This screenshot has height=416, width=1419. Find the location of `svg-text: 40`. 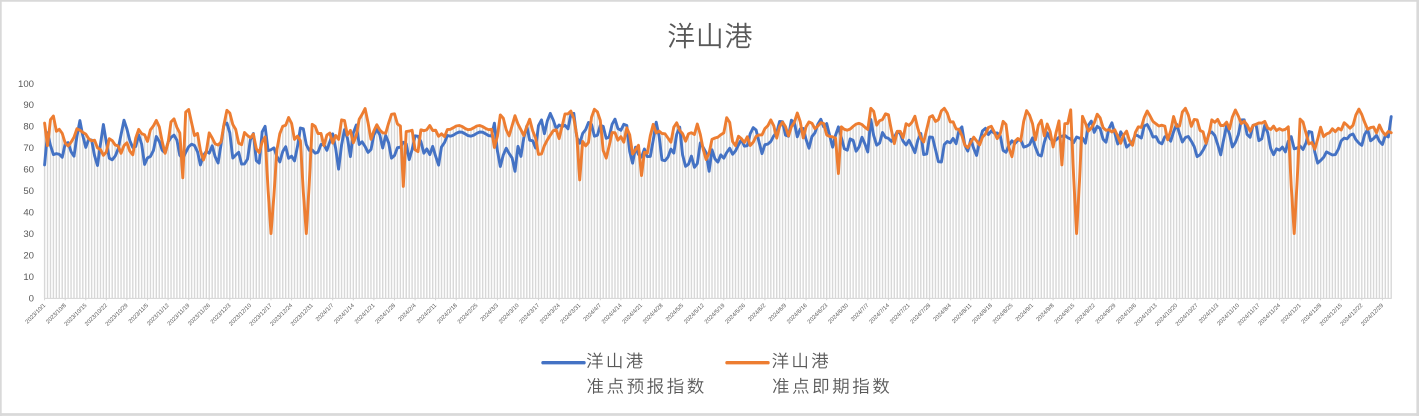

svg-text: 40 is located at coordinates (28, 213).